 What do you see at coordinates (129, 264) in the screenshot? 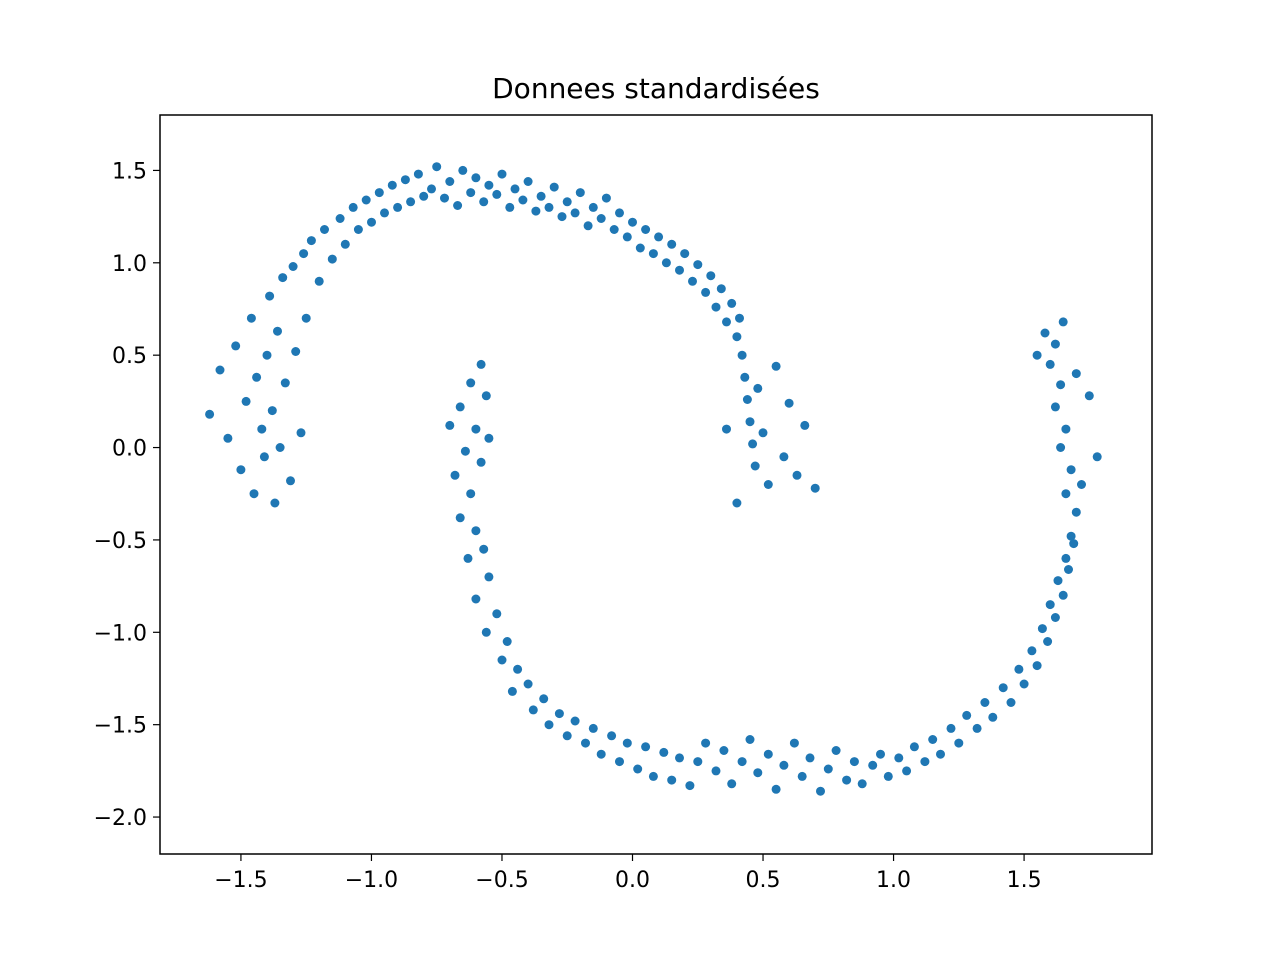
I see `y-tick-label: 1.0` at bounding box center [129, 264].